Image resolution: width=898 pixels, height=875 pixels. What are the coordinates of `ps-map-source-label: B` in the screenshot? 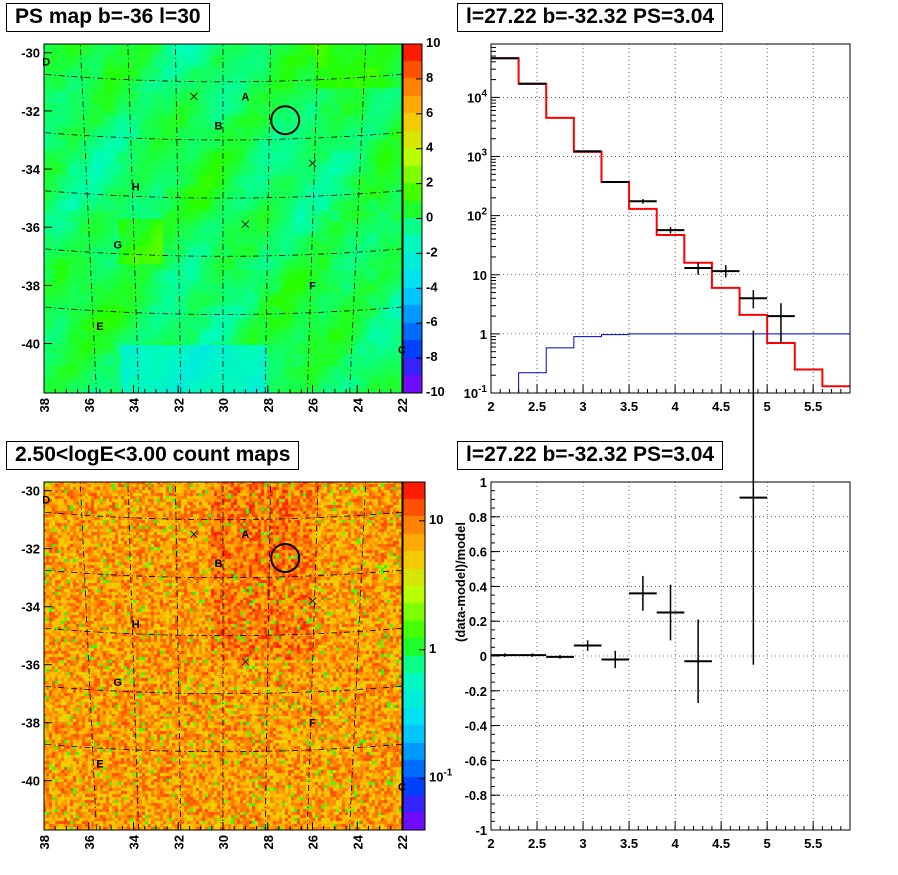 It's located at (219, 126).